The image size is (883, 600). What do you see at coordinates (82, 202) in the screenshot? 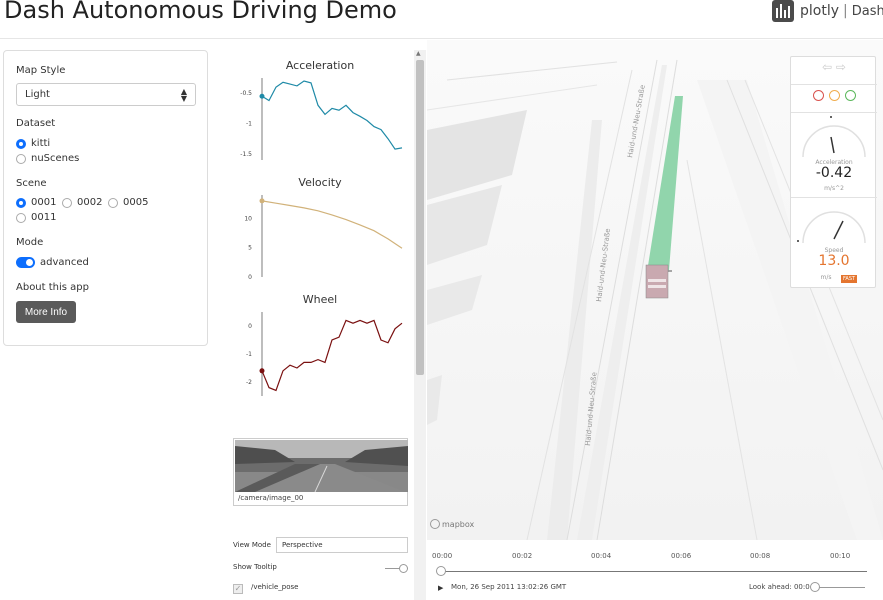
I see `scene-option-0002: 0002` at bounding box center [82, 202].